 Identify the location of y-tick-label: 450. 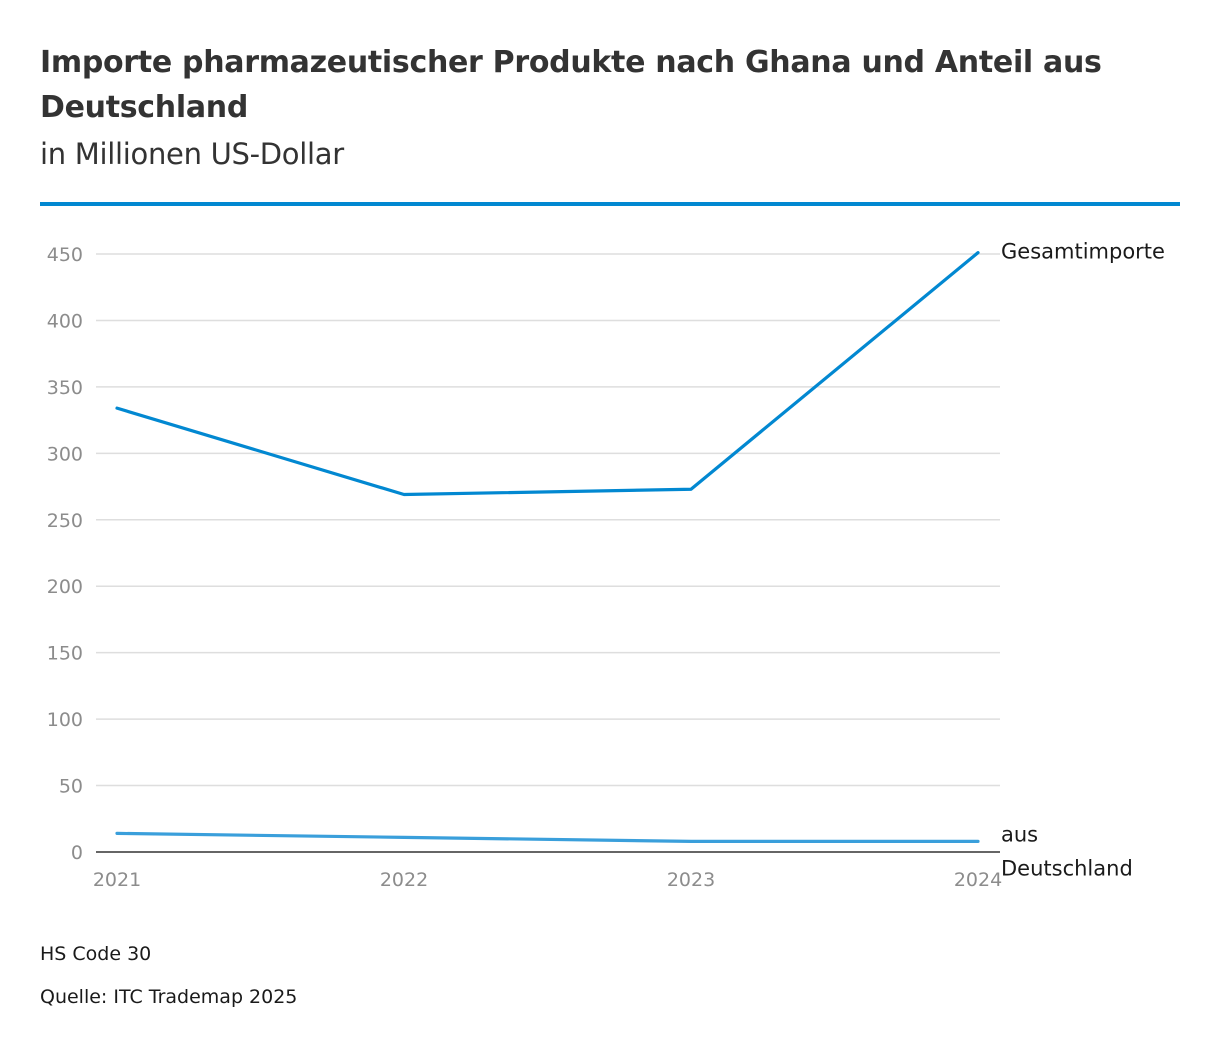
(65, 255).